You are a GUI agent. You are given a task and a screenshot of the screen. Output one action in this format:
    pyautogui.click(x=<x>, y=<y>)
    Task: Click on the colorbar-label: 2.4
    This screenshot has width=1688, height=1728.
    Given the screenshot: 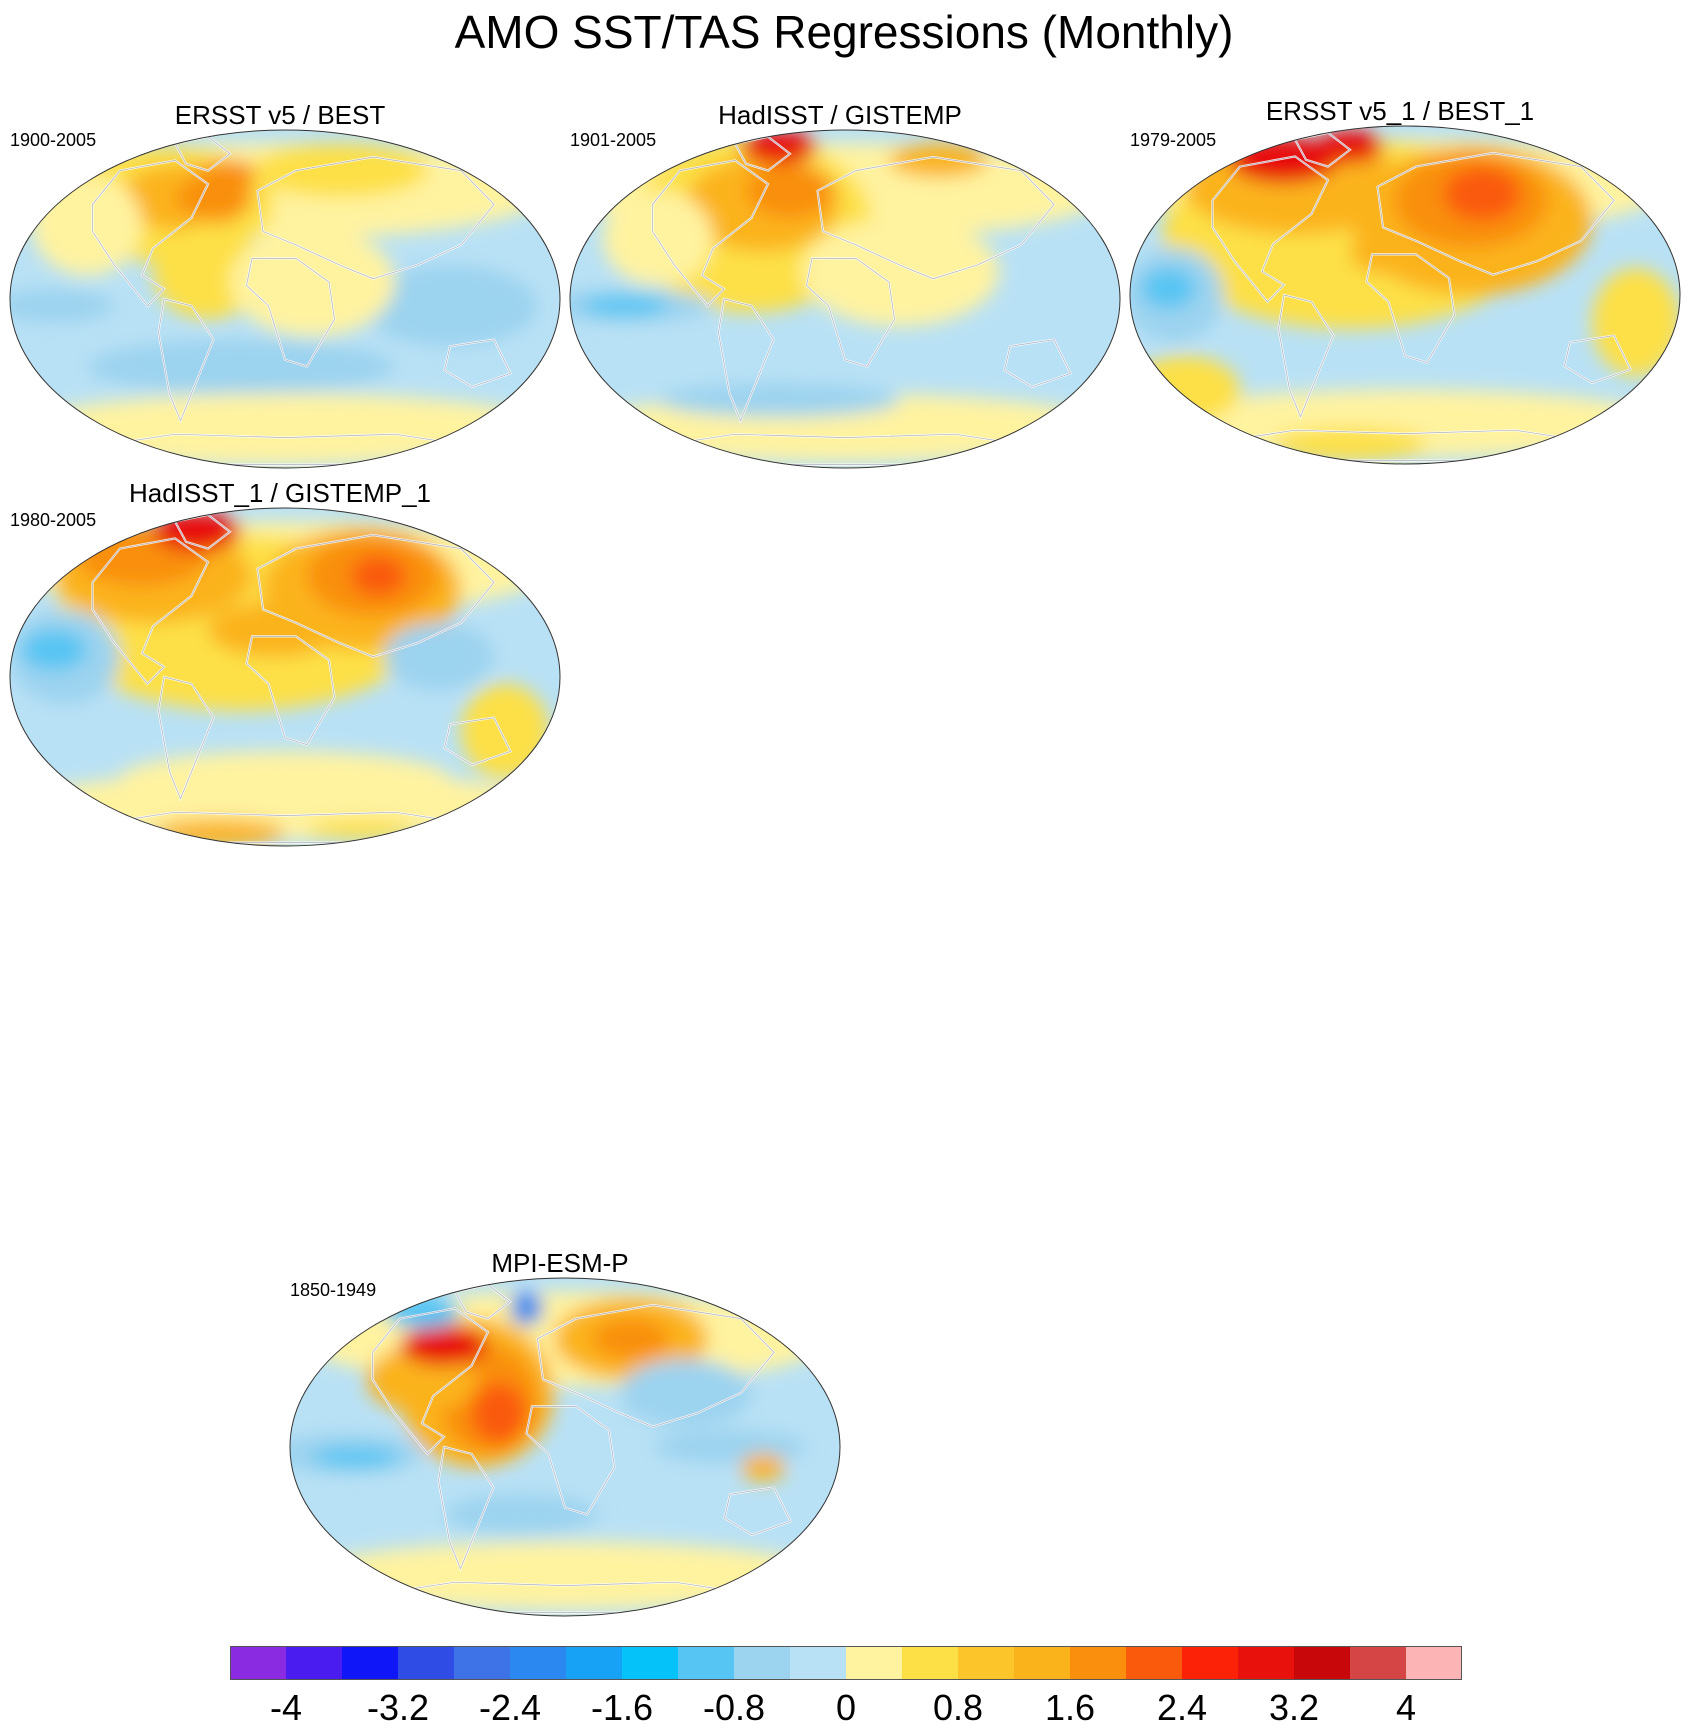 What is the action you would take?
    pyautogui.click(x=1182, y=1707)
    